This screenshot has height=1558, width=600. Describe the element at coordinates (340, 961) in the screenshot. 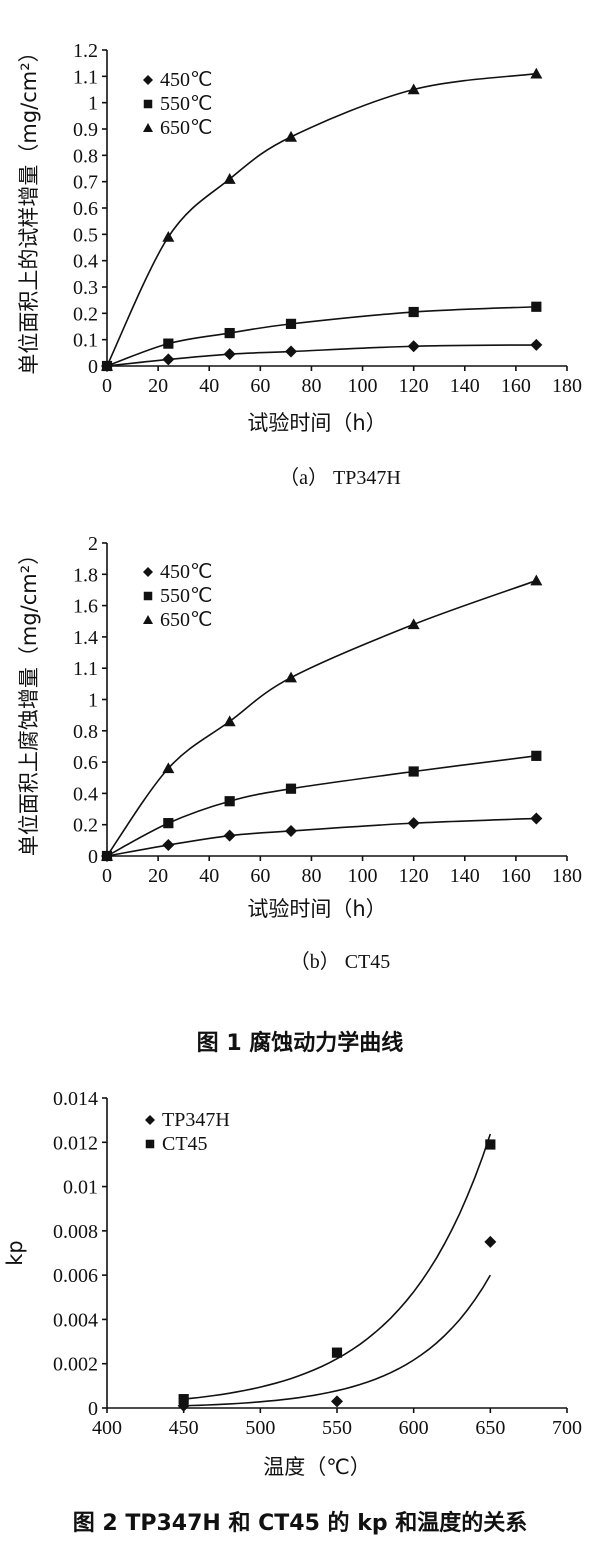

I see `chart-subcaption: （b） CT45` at that location.